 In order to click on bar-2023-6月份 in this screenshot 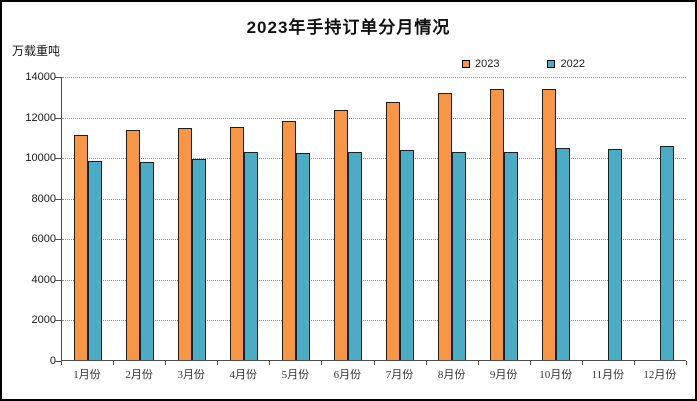, I will do `click(341, 234)`.